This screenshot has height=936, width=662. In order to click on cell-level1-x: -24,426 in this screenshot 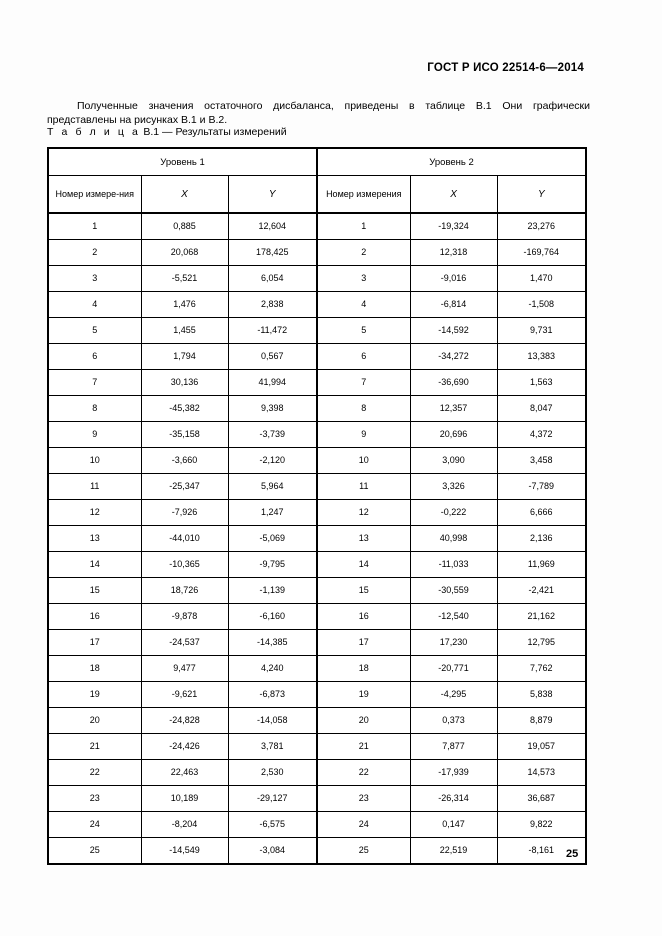, I will do `click(184, 746)`.